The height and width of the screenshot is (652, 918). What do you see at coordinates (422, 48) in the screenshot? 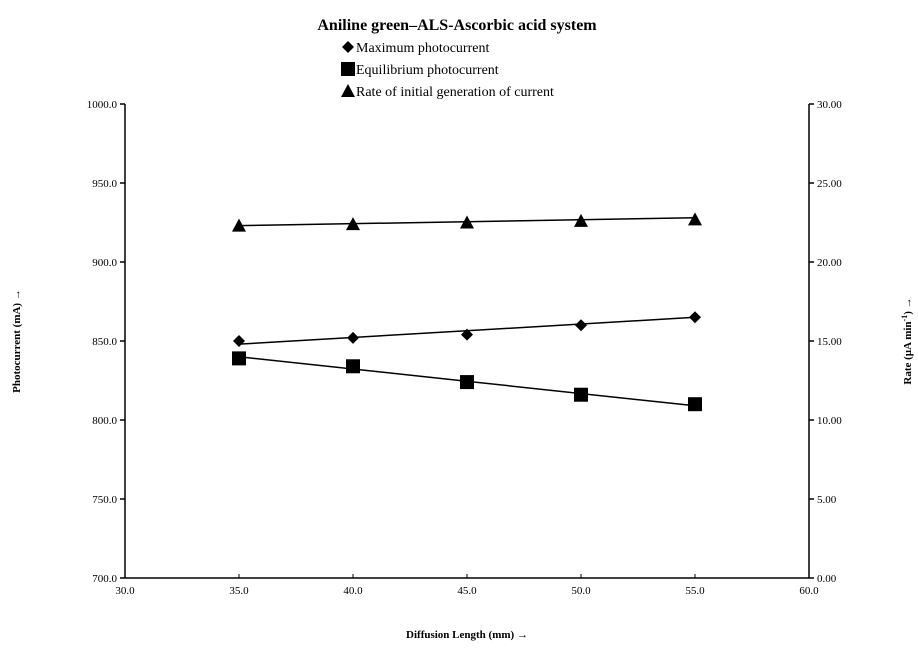
I see `legend-label: Maximum photocurrent` at bounding box center [422, 48].